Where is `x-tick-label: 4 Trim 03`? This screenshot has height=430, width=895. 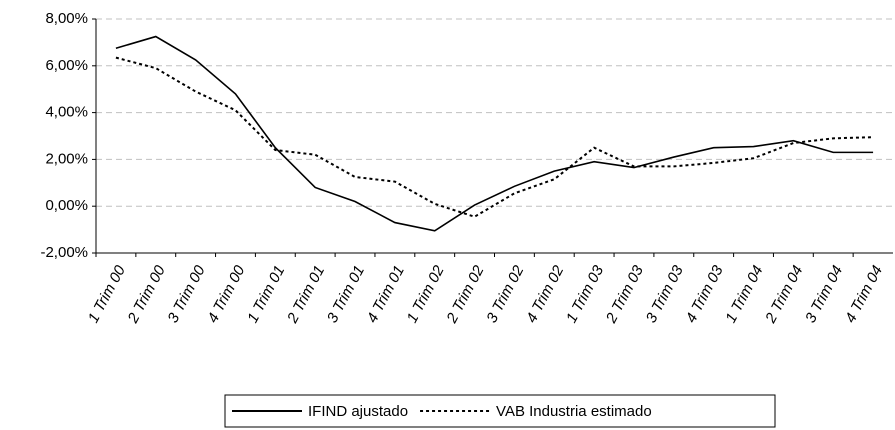 x-tick-label: 4 Trim 03 is located at coordinates (704, 294).